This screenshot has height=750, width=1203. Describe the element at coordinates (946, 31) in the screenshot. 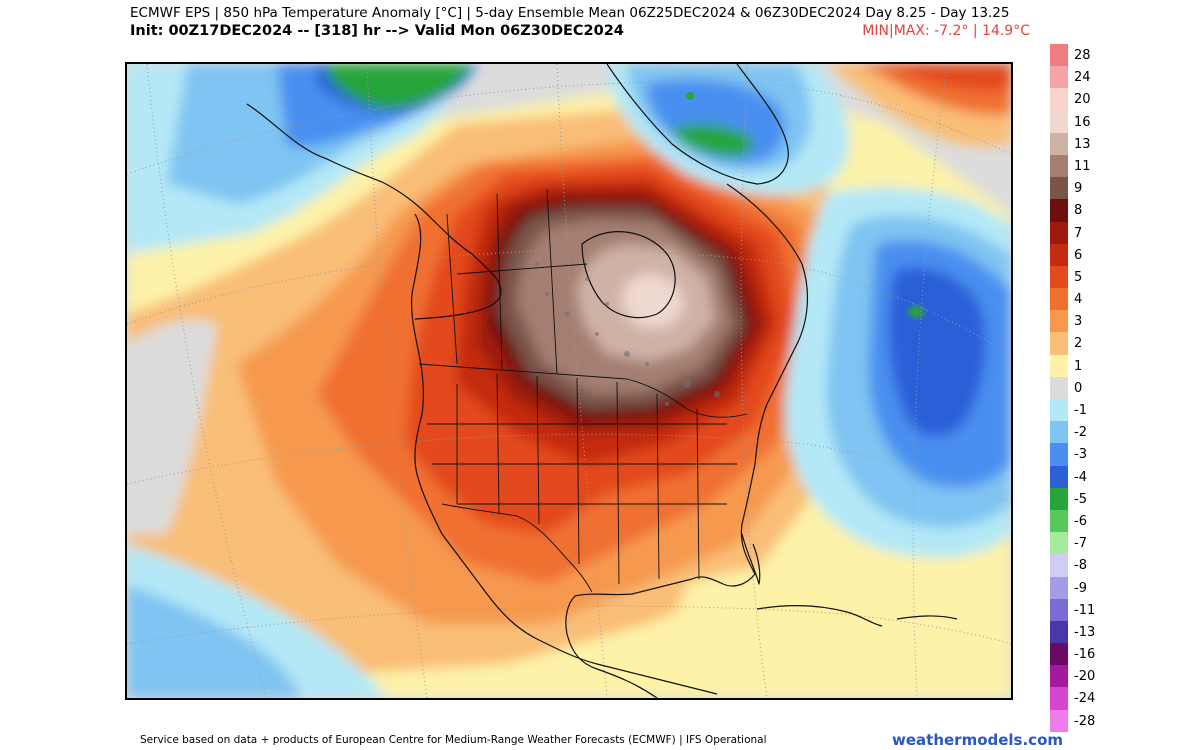

I see `min-max-readout: MIN|MAX: -7.2° | 14.9°C` at that location.